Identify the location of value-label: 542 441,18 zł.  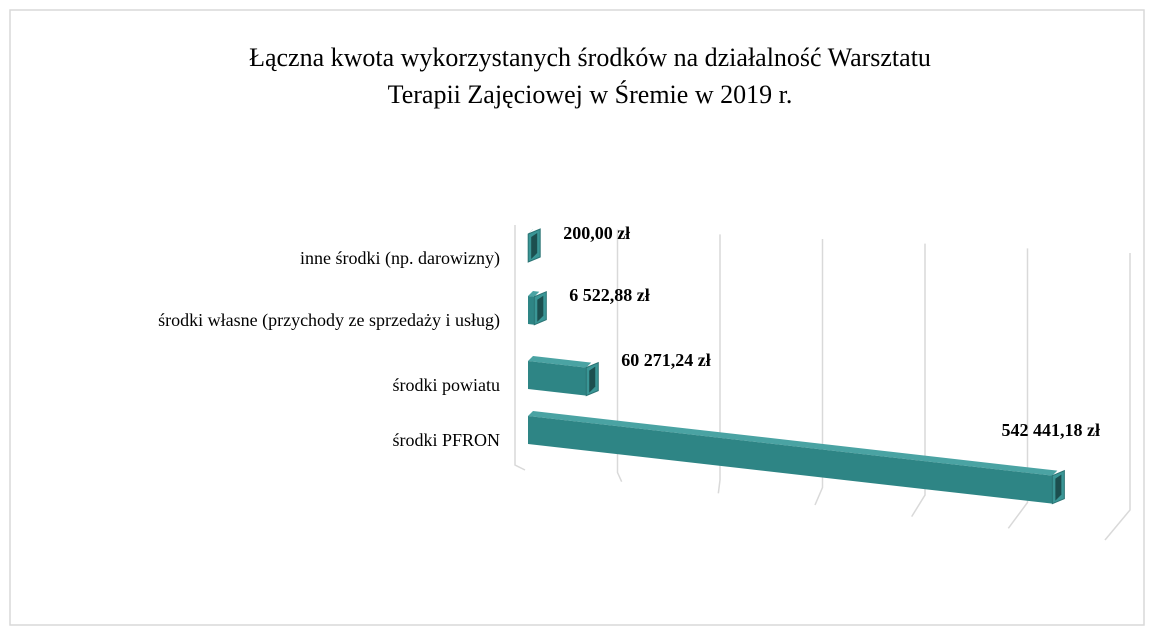
(1051, 430).